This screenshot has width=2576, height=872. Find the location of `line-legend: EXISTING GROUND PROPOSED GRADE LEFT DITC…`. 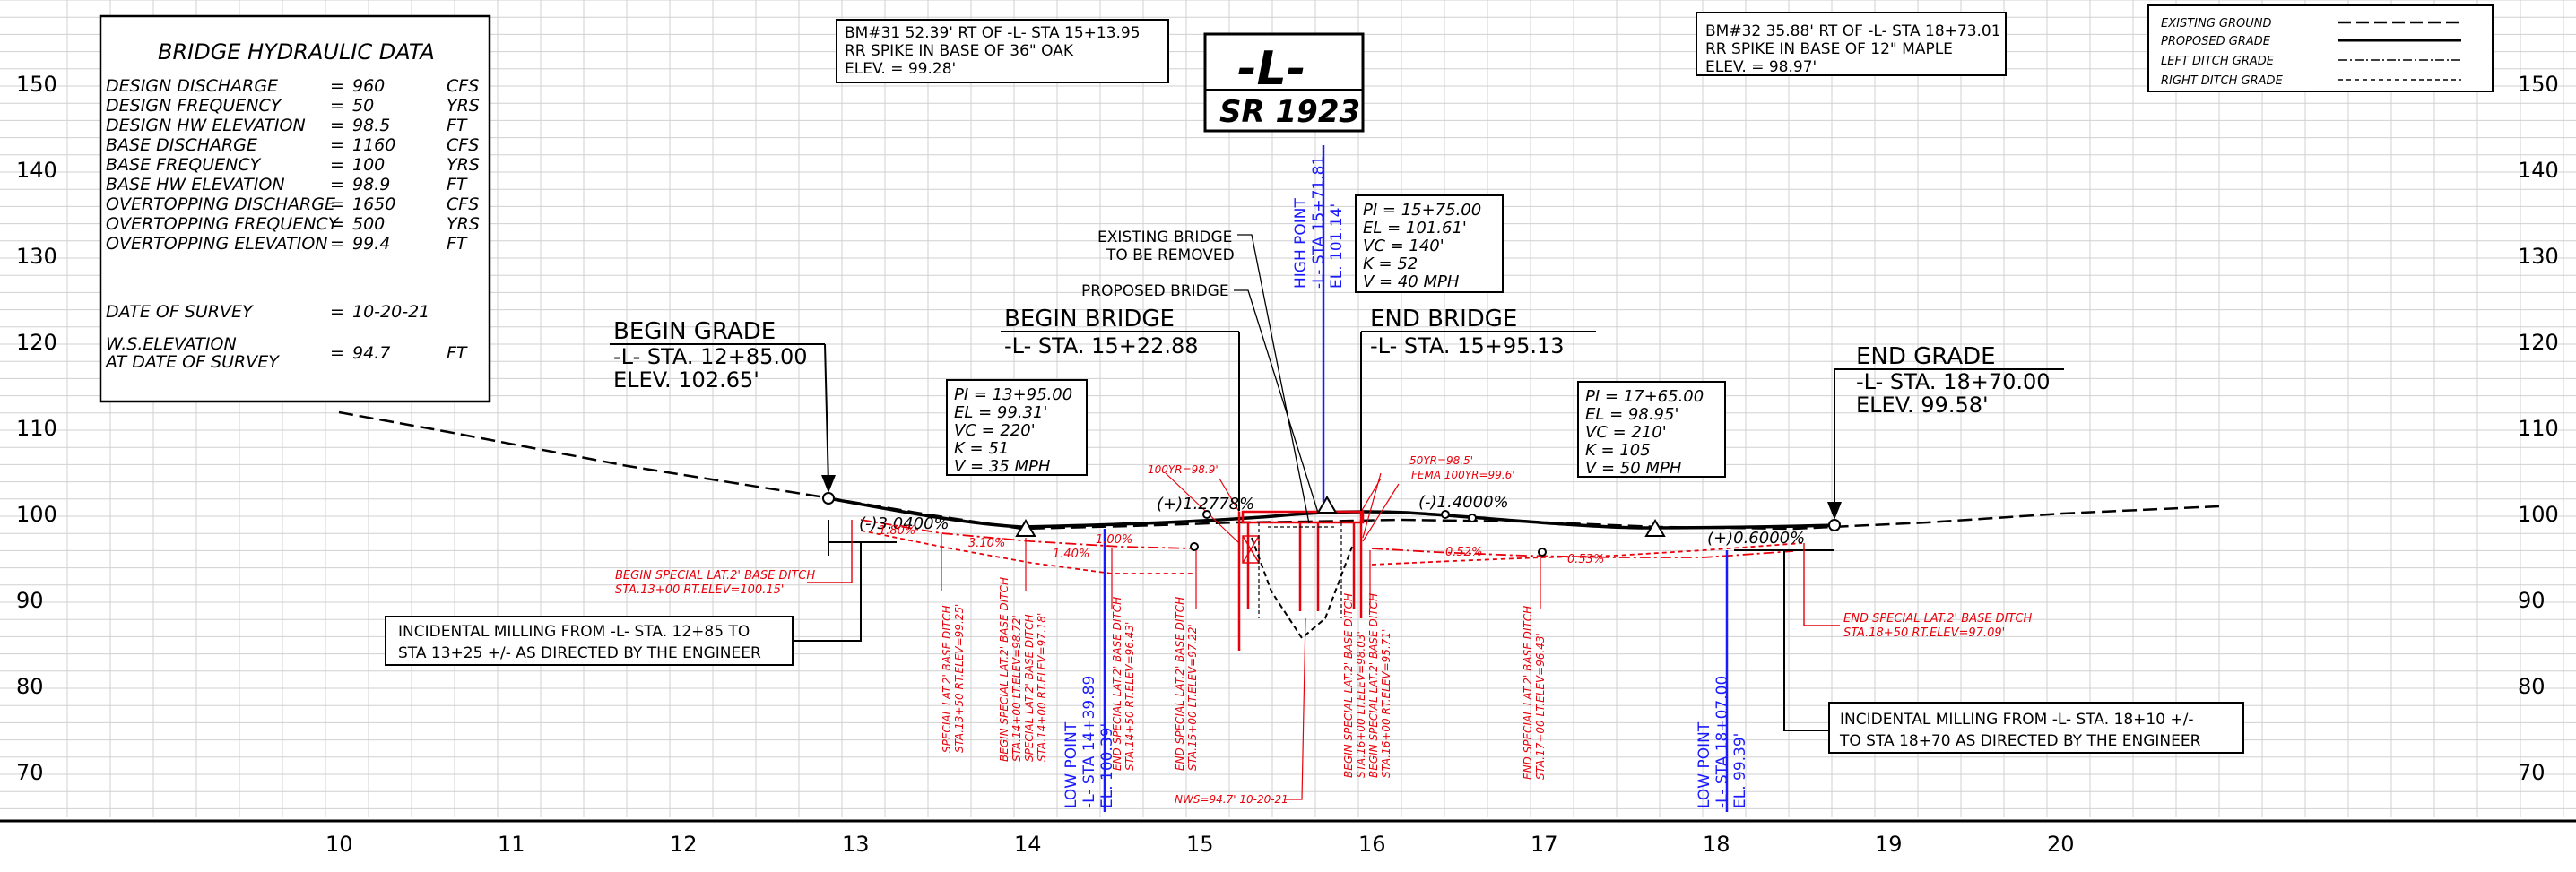

line-legend: EXISTING GROUND PROPOSED GRADE LEFT DITC… is located at coordinates (2320, 48).